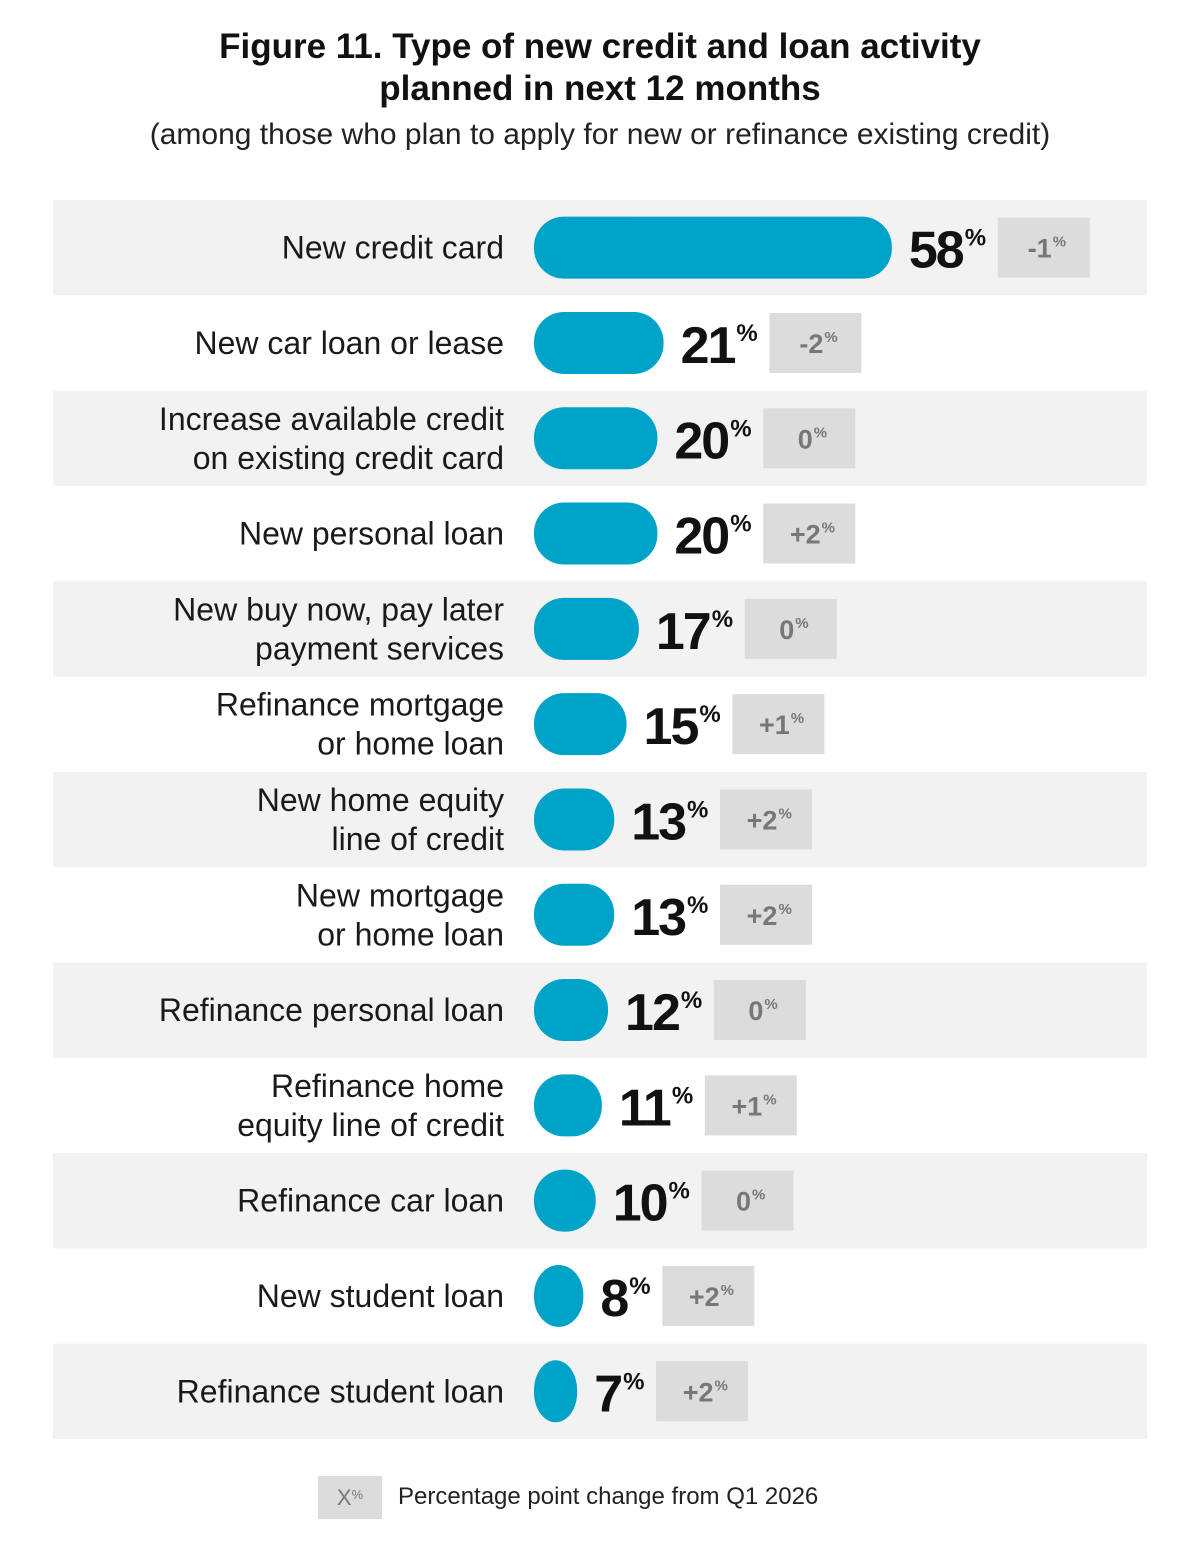  I want to click on data-label: 58, so click(936, 251).